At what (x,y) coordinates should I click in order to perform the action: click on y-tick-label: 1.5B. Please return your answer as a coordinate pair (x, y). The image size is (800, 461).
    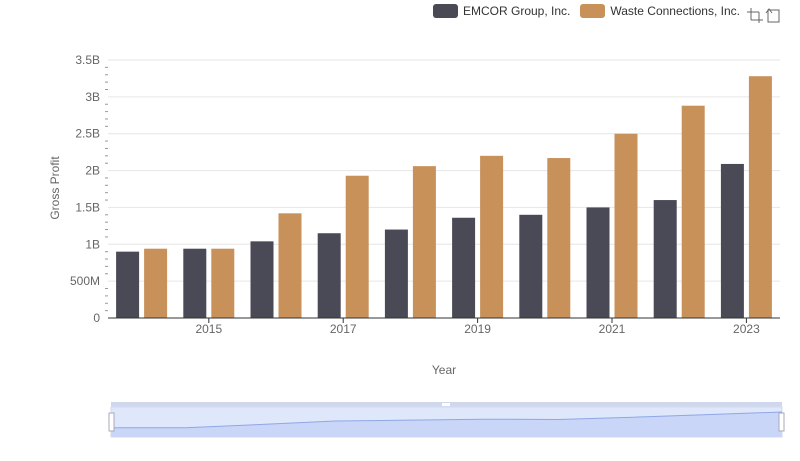
    Looking at the image, I should click on (87, 207).